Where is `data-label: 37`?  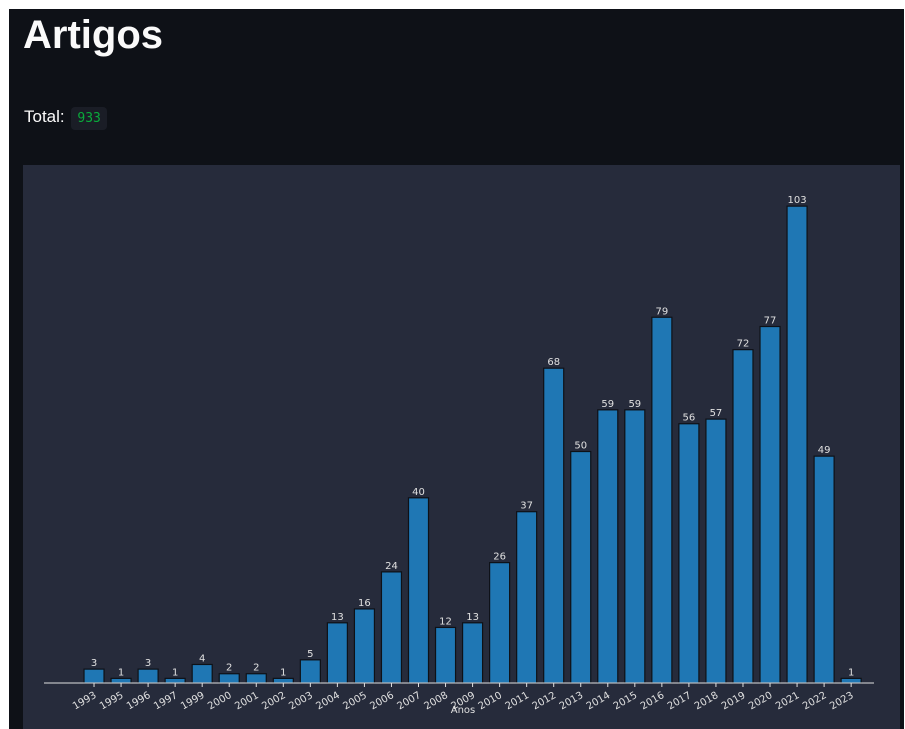 data-label: 37 is located at coordinates (526, 506).